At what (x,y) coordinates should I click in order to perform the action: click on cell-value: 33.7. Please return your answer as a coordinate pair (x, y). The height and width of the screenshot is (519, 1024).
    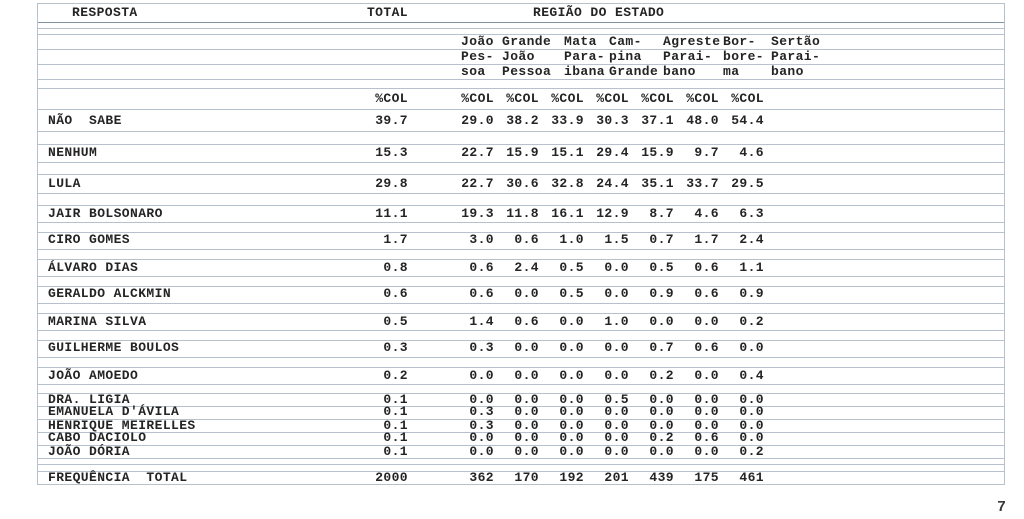
    Looking at the image, I should click on (702, 183).